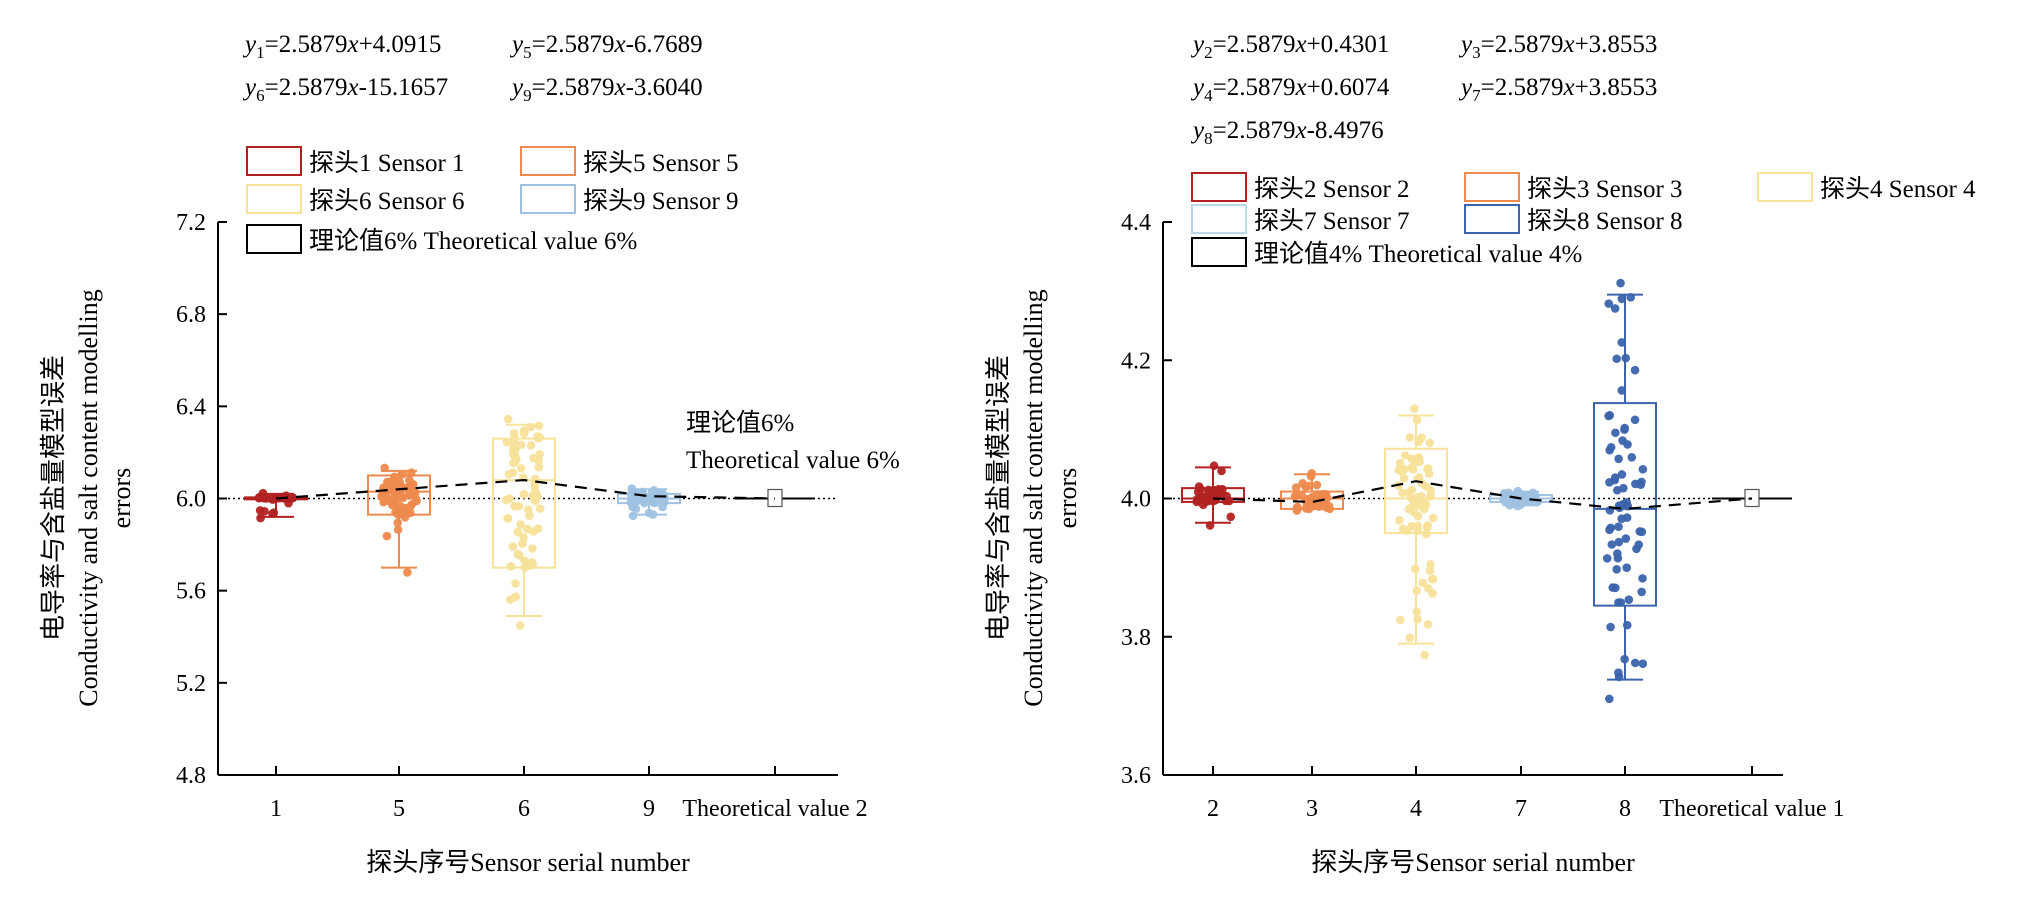 This screenshot has width=2028, height=916. Describe the element at coordinates (276, 809) in the screenshot. I see `x-tick-label: 1` at that location.